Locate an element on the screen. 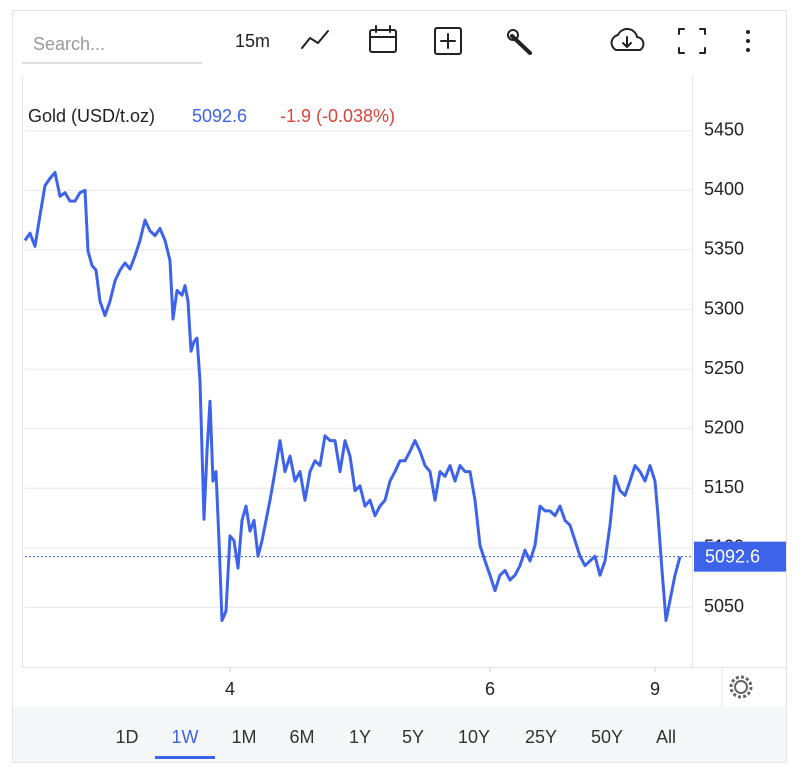 This screenshot has height=773, width=800. add-indicator-icon is located at coordinates (448, 41).